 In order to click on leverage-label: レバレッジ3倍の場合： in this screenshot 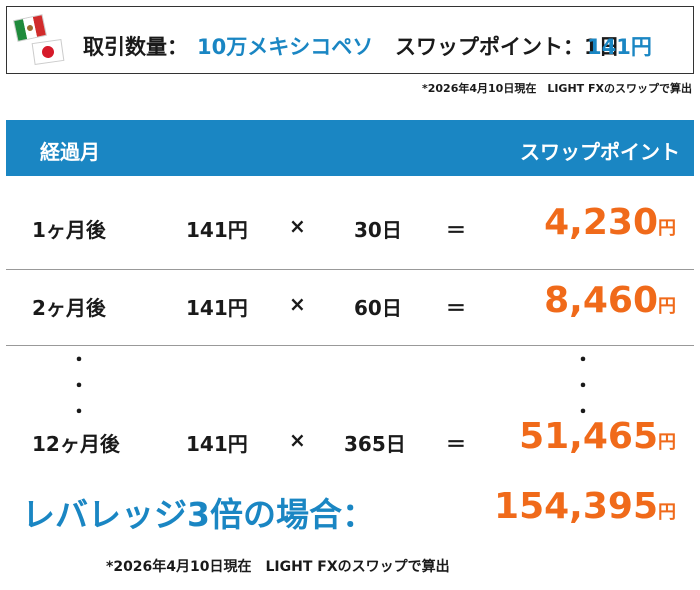, I will do `click(198, 514)`.